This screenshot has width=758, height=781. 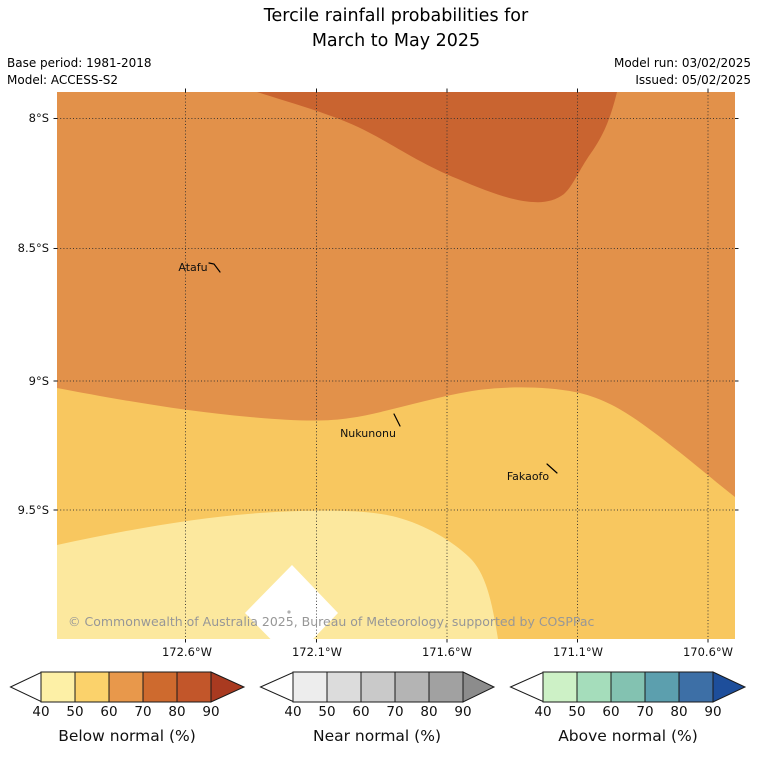 What do you see at coordinates (552, 468) in the screenshot?
I see `fakaofo-leader-line` at bounding box center [552, 468].